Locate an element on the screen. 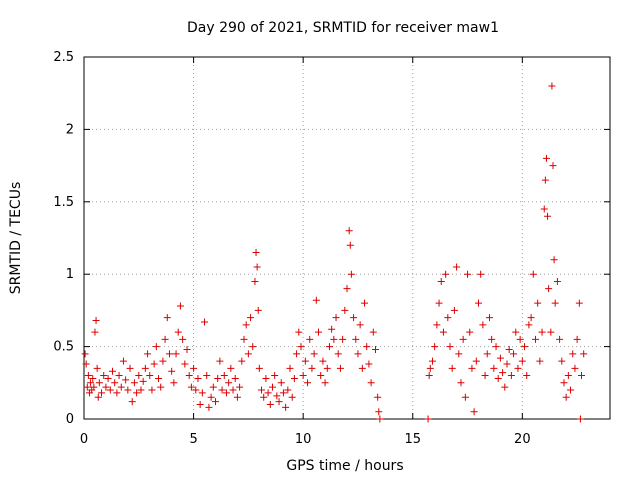 This screenshot has width=640, height=480. x-tick-label: 10 is located at coordinates (303, 439).